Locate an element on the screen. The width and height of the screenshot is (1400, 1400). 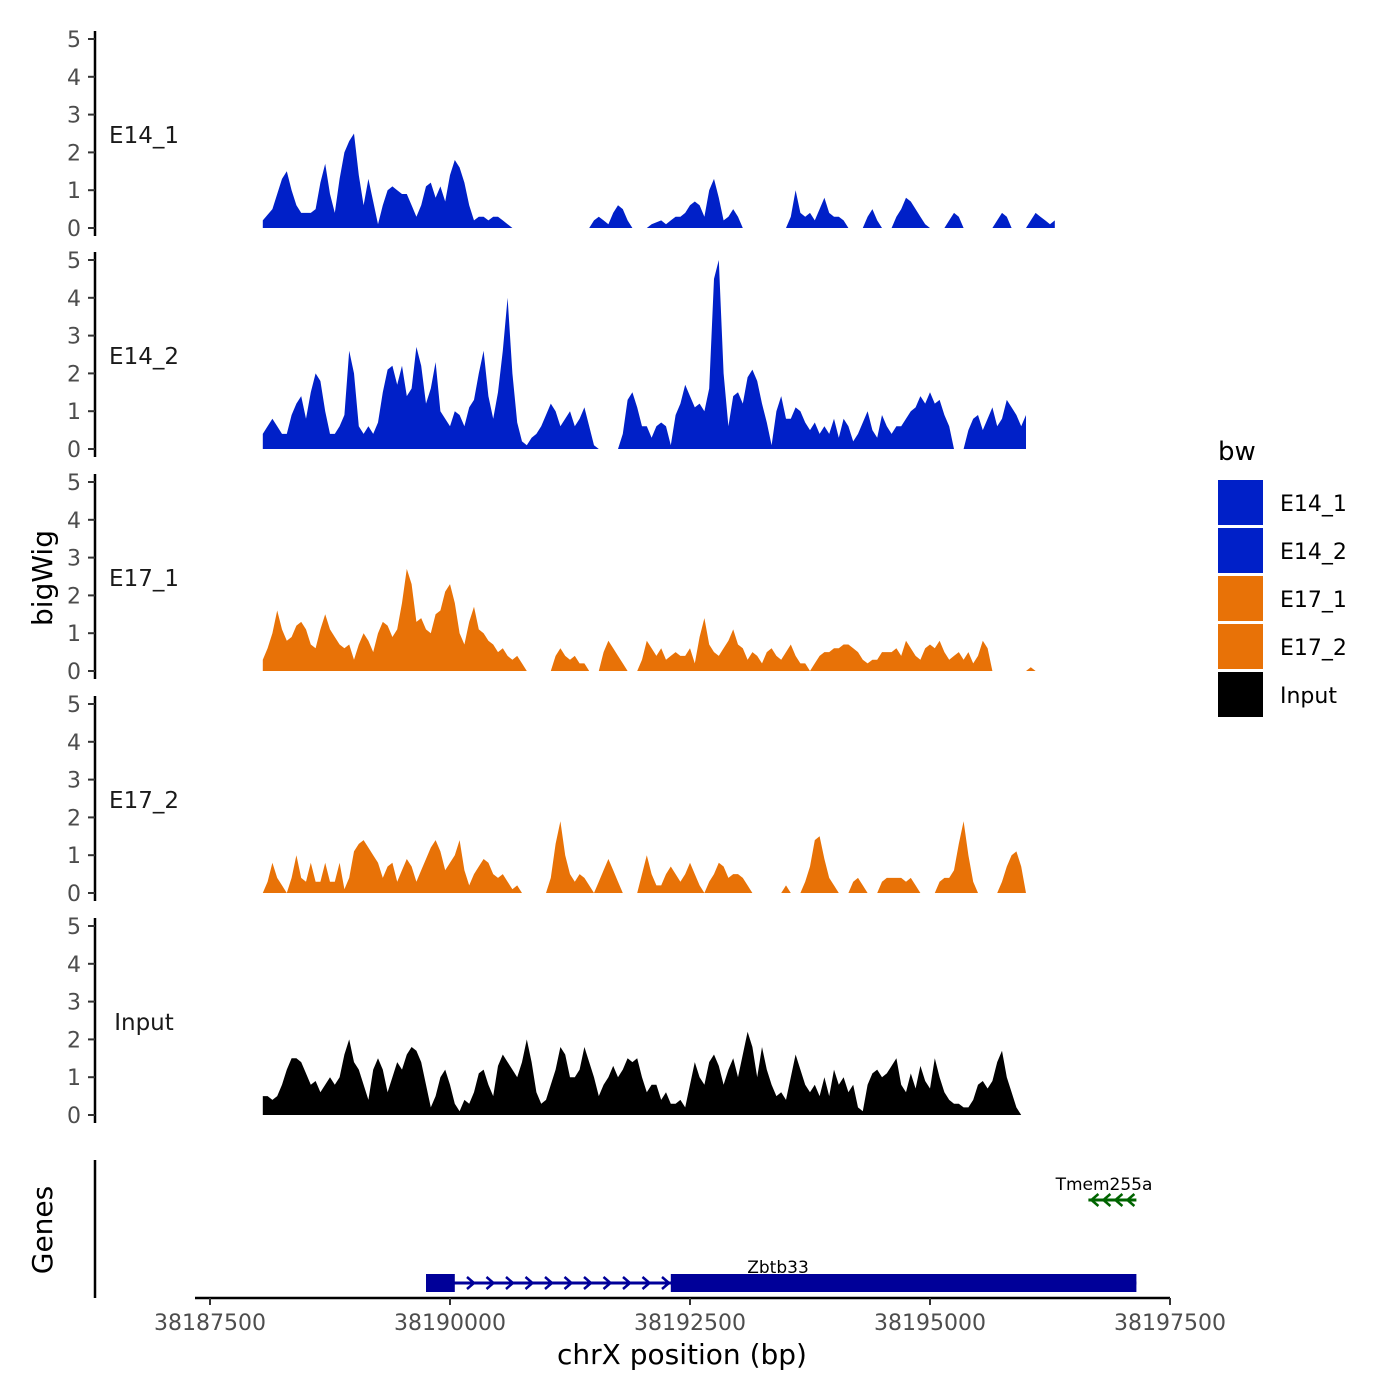
y-tick-label-e17-1-3: 3 is located at coordinates (74, 559).